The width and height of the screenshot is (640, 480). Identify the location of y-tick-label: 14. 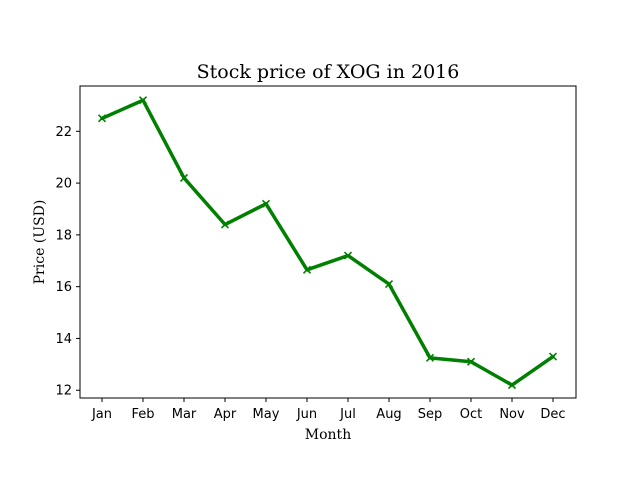
(63, 339).